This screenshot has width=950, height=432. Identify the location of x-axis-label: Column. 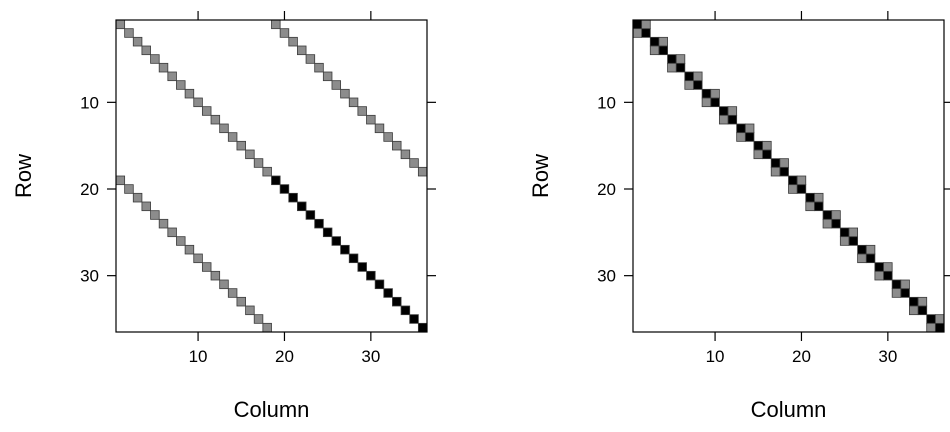
(789, 409).